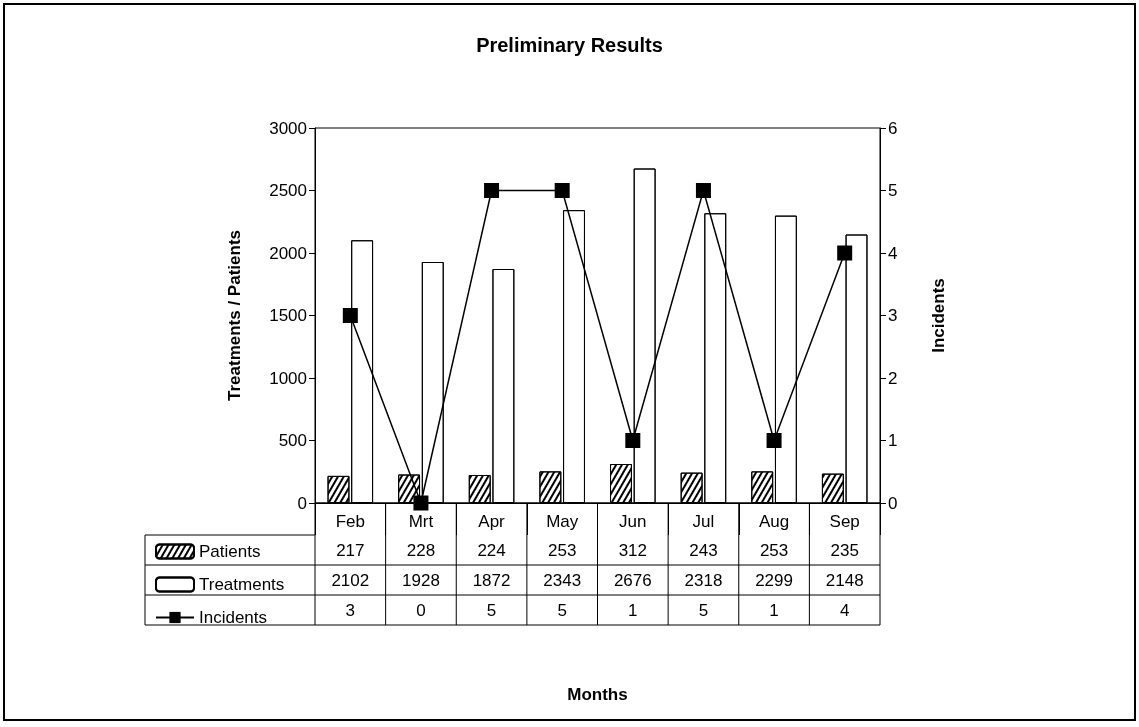  Describe the element at coordinates (350, 610) in the screenshot. I see `data-label: 3` at that location.